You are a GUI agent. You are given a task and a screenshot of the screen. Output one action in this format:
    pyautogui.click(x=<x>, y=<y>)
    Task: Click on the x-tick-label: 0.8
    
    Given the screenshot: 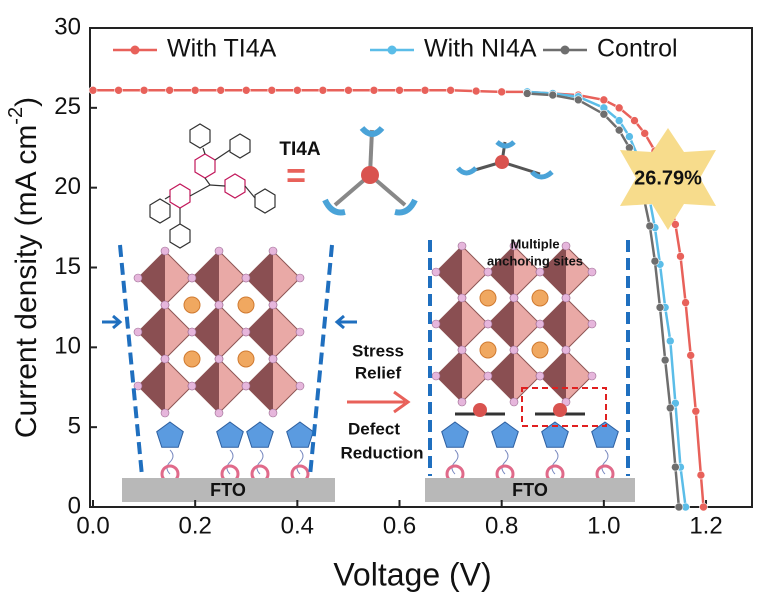 What is the action you would take?
    pyautogui.click(x=501, y=525)
    